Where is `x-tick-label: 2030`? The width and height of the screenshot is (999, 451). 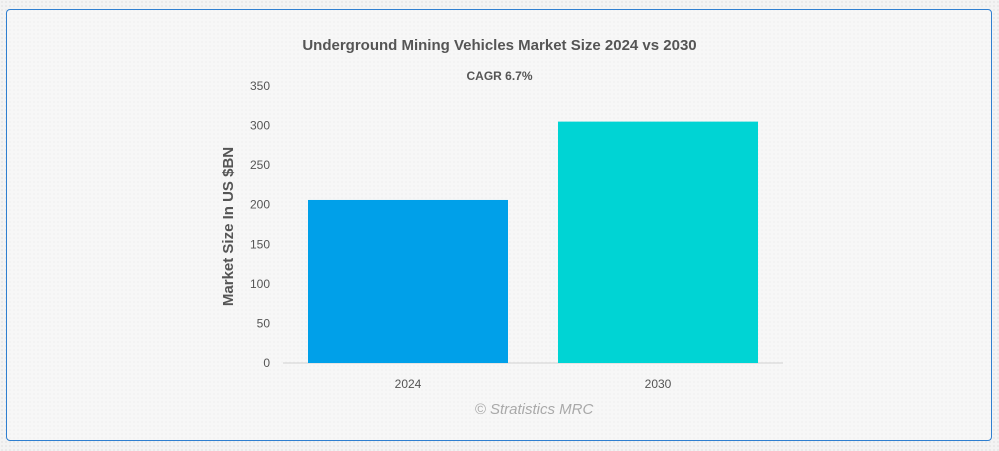 x-tick-label: 2030 is located at coordinates (658, 384).